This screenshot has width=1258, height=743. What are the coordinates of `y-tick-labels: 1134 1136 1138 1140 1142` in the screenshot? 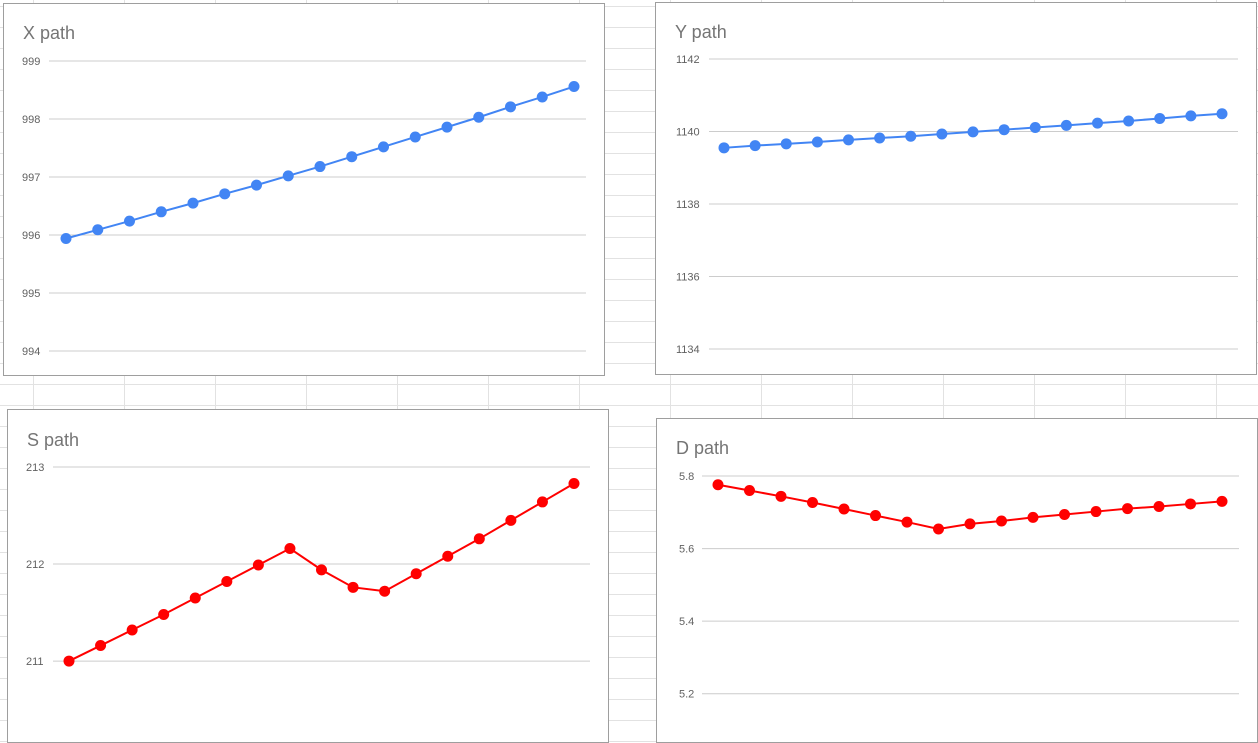 It's located at (688, 205).